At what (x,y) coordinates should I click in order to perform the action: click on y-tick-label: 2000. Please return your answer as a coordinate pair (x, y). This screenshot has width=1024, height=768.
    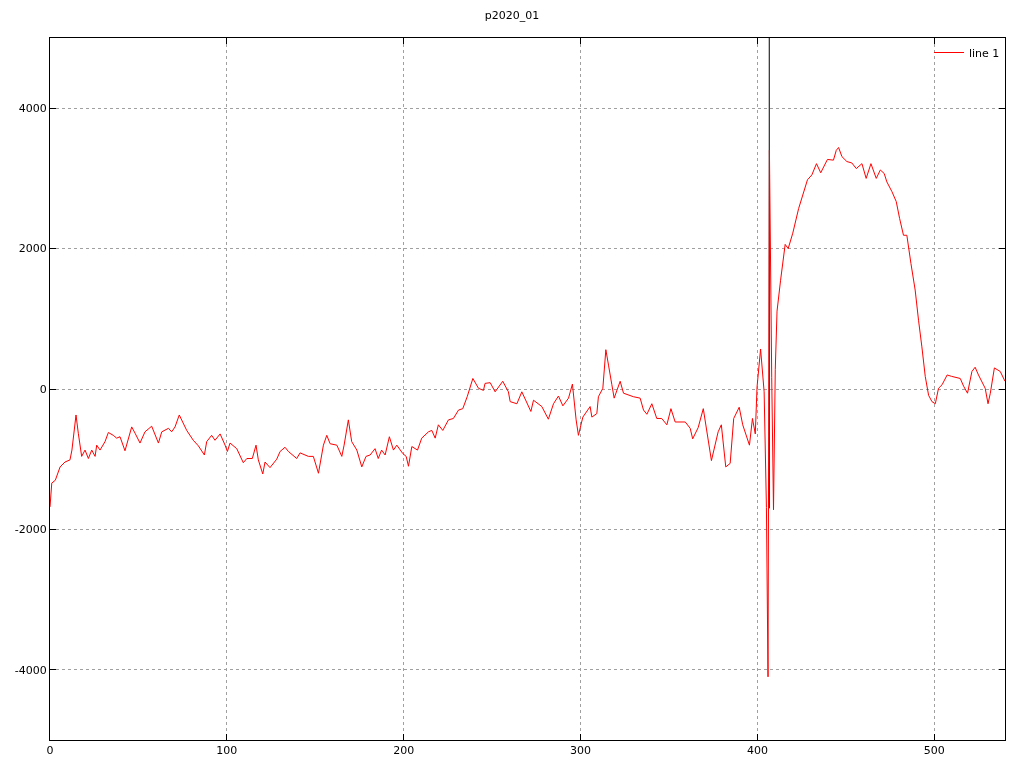
    Looking at the image, I should click on (32, 249).